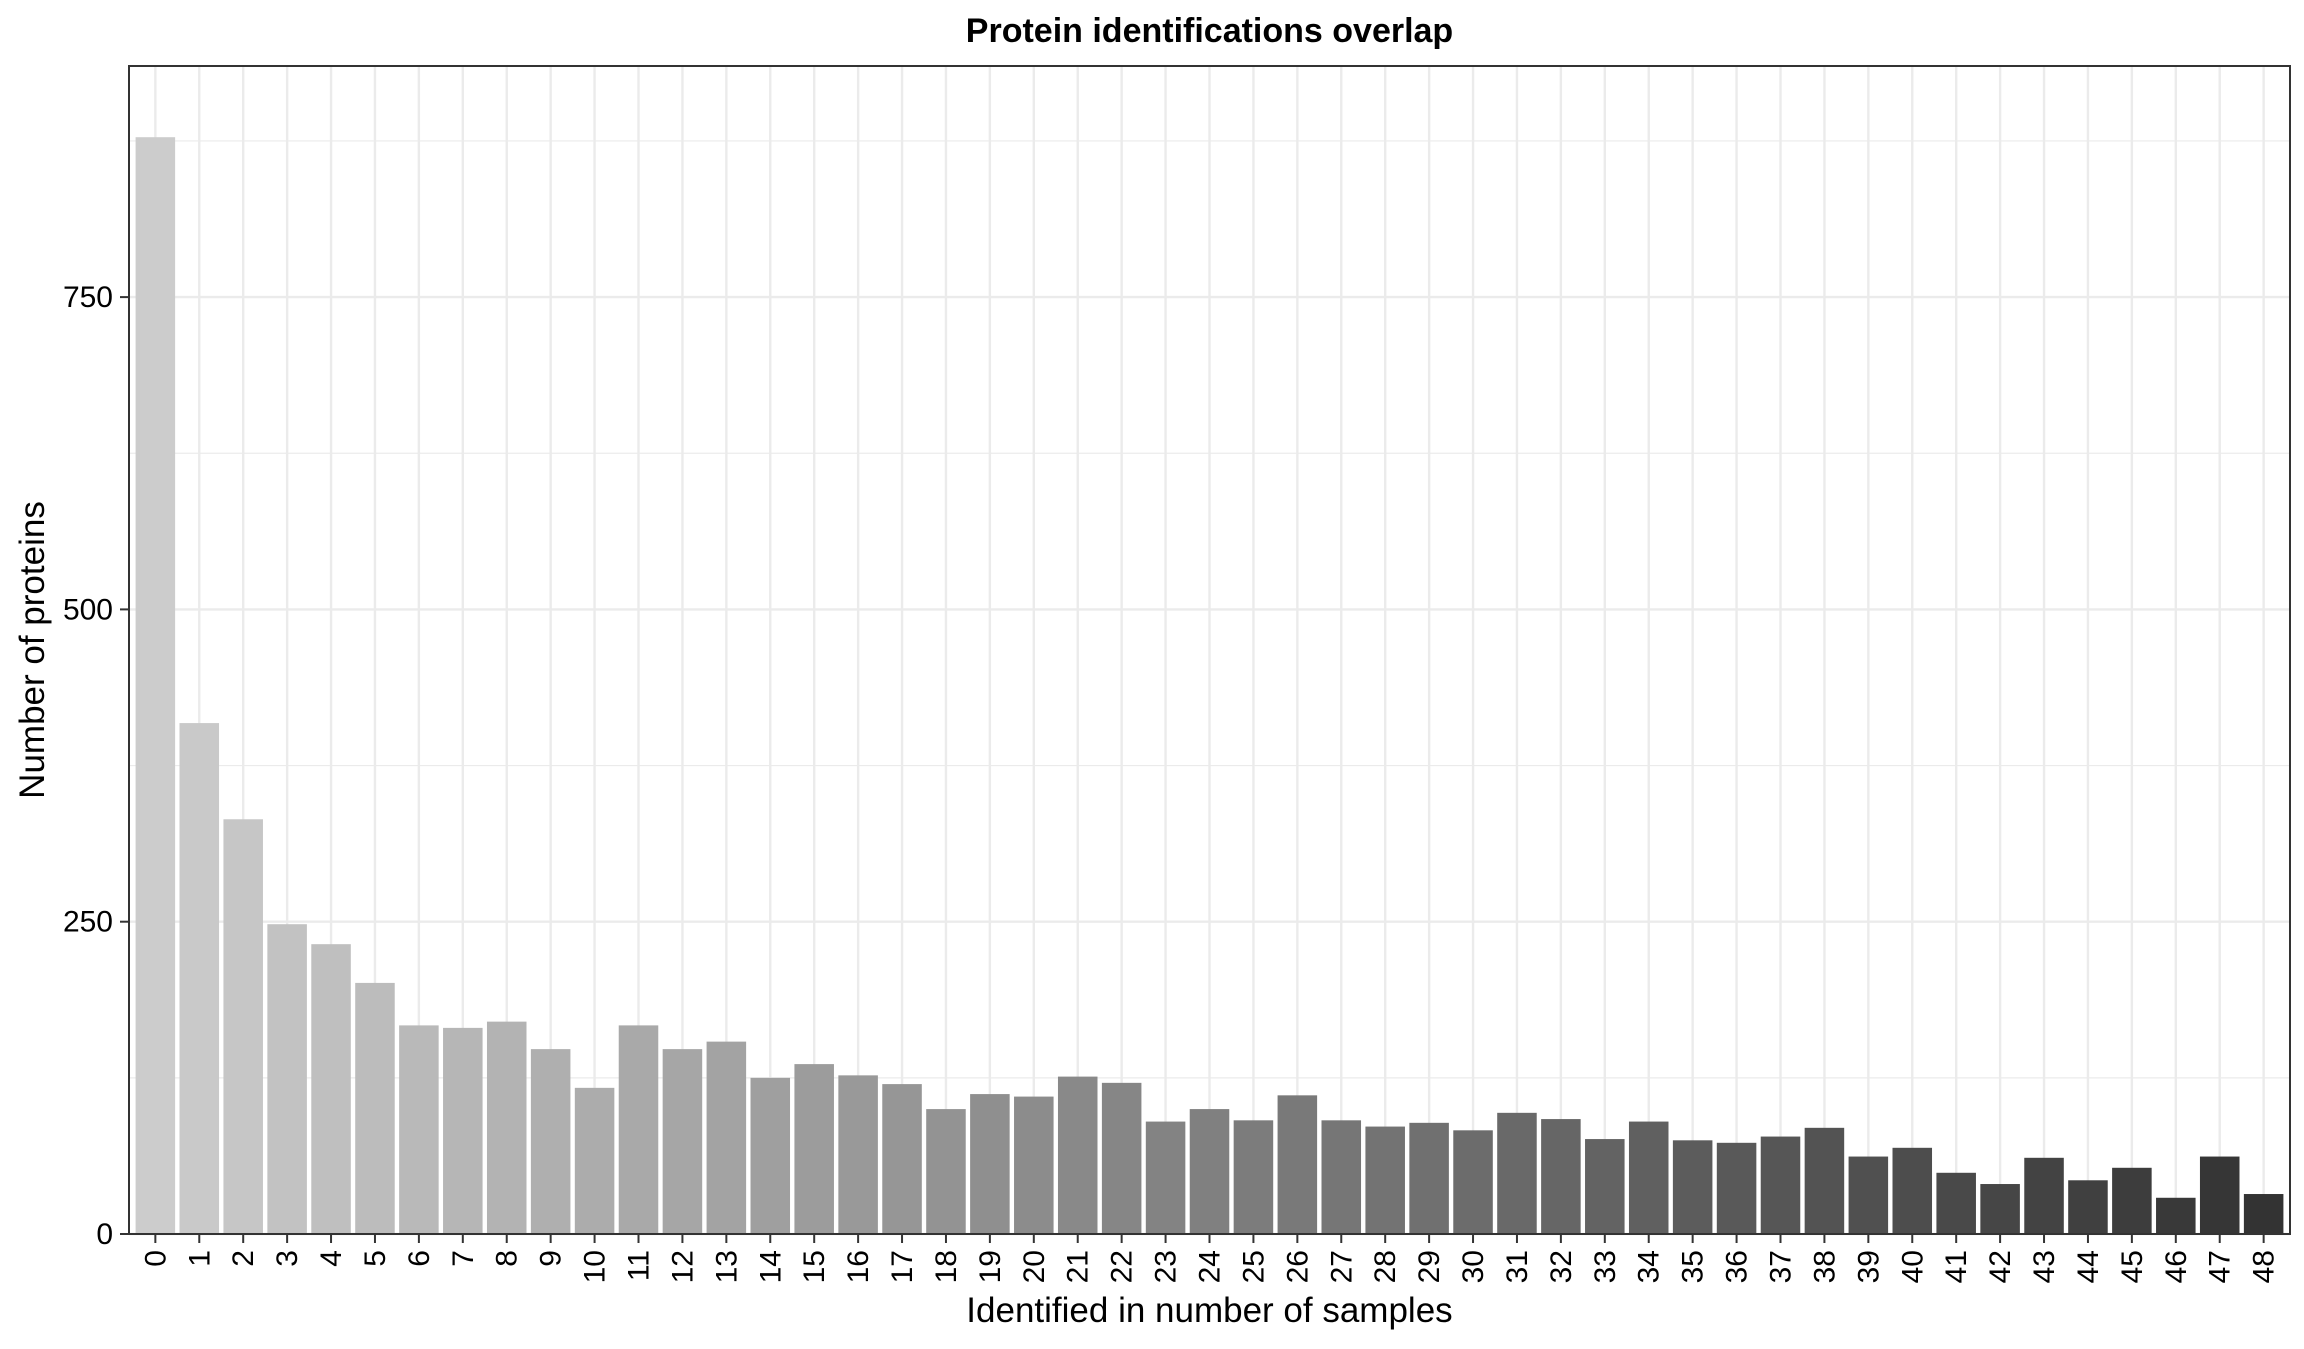 The width and height of the screenshot is (2304, 1349). Describe the element at coordinates (858, 1266) in the screenshot. I see `x-tick-label: 16` at that location.